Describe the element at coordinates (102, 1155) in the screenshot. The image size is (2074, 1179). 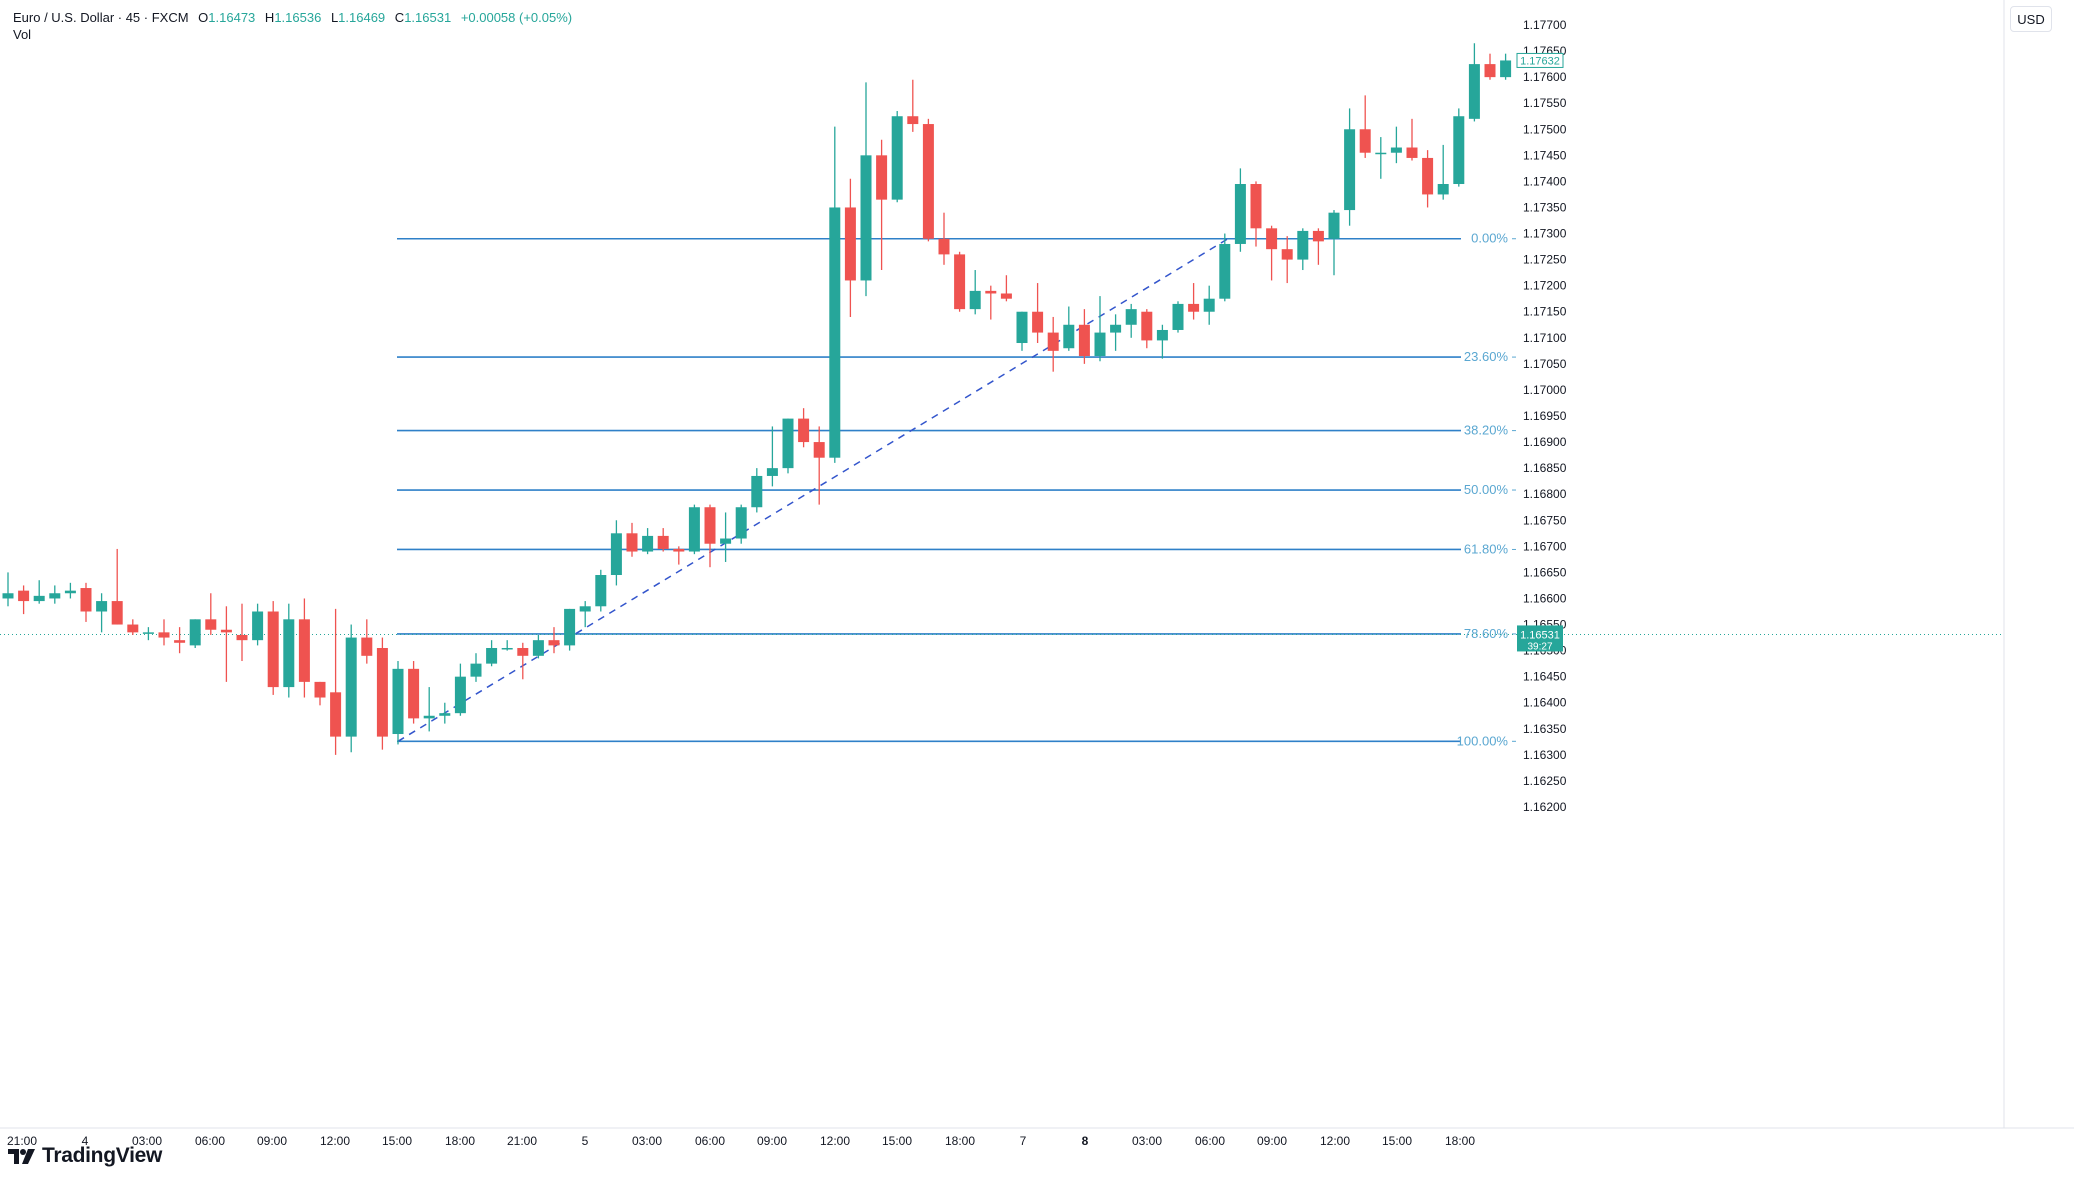
I see `brand-name: TradingView` at that location.